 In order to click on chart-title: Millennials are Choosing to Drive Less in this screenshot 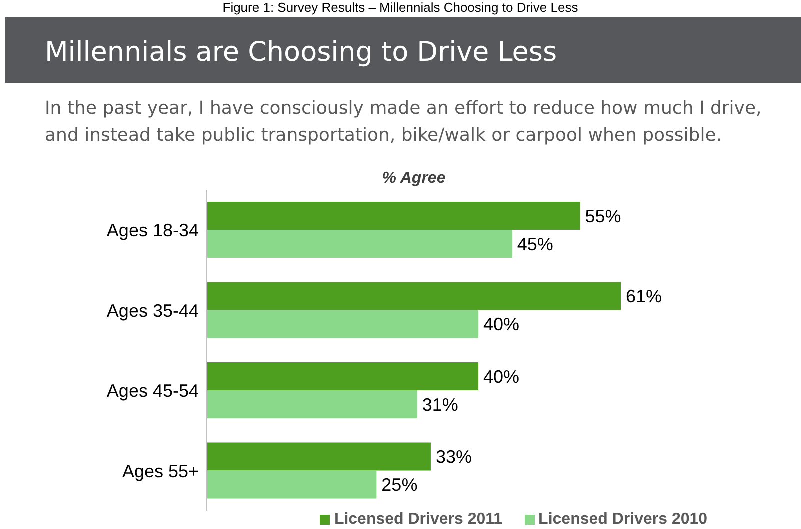, I will do `click(301, 52)`.